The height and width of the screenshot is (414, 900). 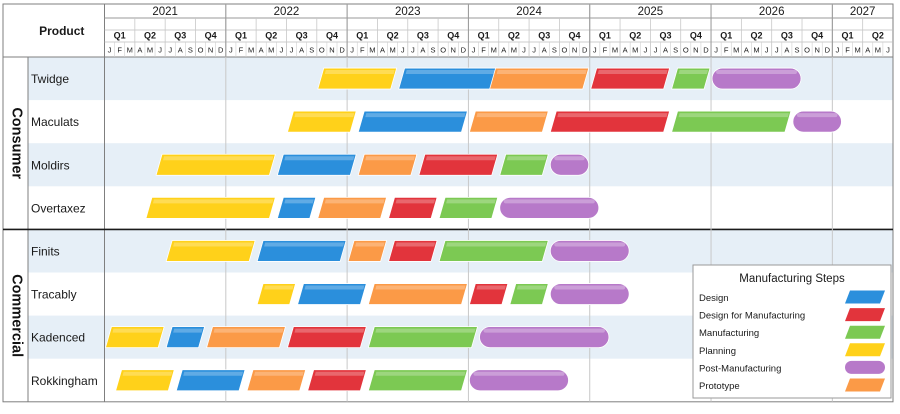 What do you see at coordinates (529, 12) in the screenshot?
I see `year-label: 2024` at bounding box center [529, 12].